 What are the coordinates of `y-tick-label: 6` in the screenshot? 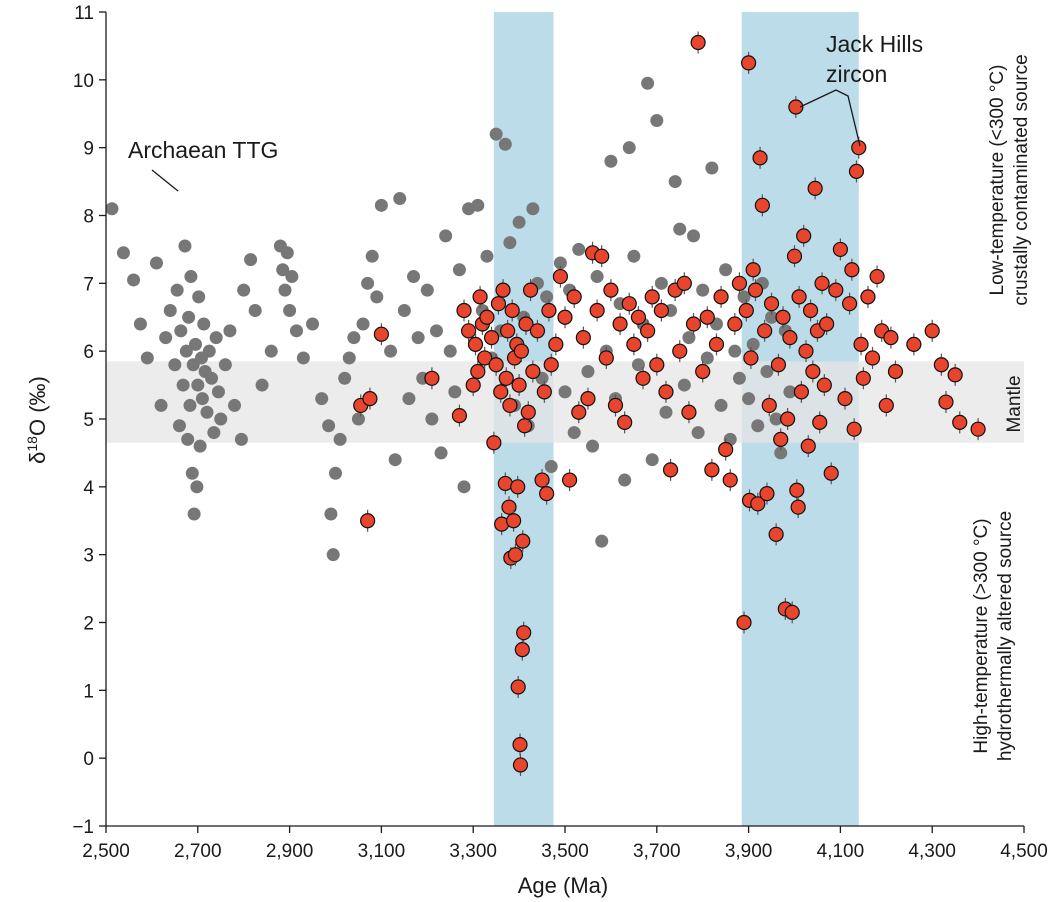 It's located at (88, 352).